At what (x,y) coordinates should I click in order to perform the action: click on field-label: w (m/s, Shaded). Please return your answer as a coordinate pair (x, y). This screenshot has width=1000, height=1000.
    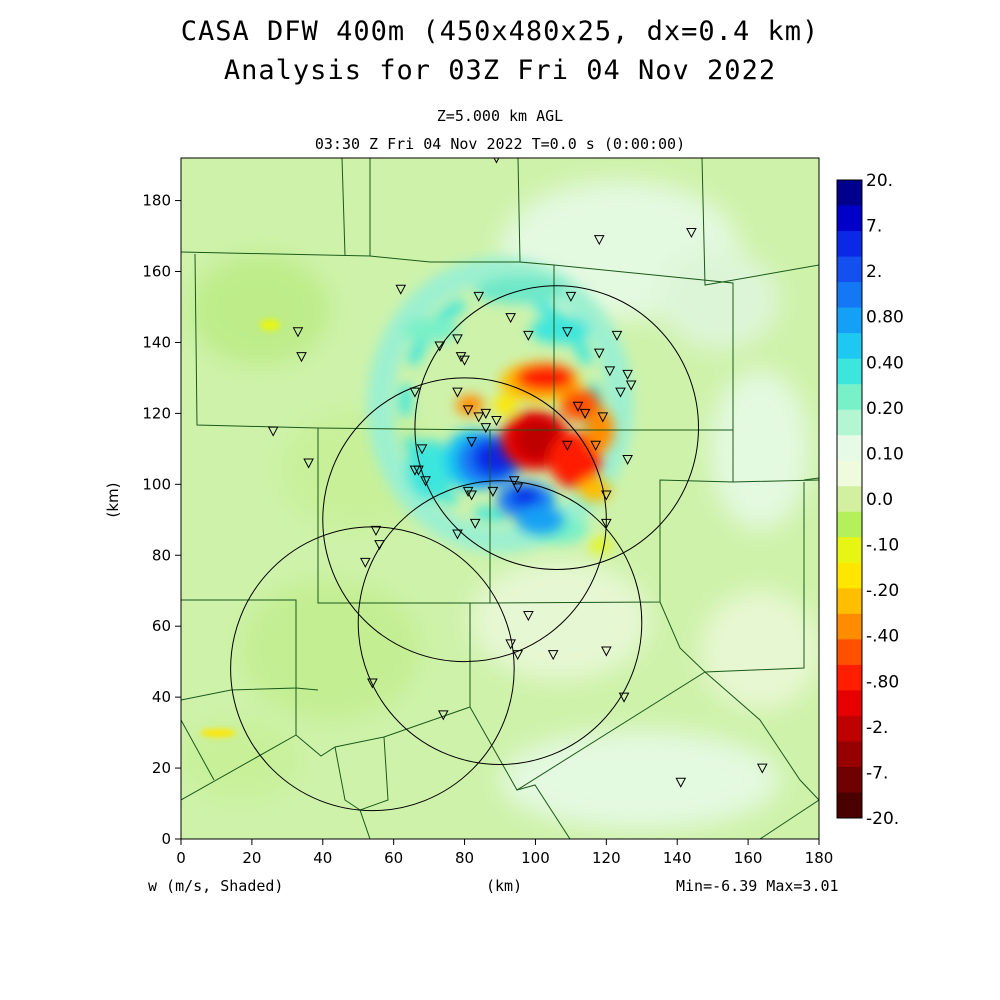
    Looking at the image, I should click on (216, 886).